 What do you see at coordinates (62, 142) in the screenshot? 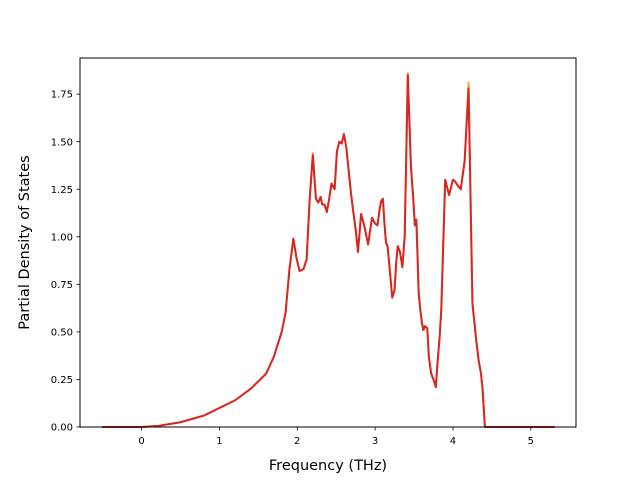
I see `y-tick-label: 1.50` at bounding box center [62, 142].